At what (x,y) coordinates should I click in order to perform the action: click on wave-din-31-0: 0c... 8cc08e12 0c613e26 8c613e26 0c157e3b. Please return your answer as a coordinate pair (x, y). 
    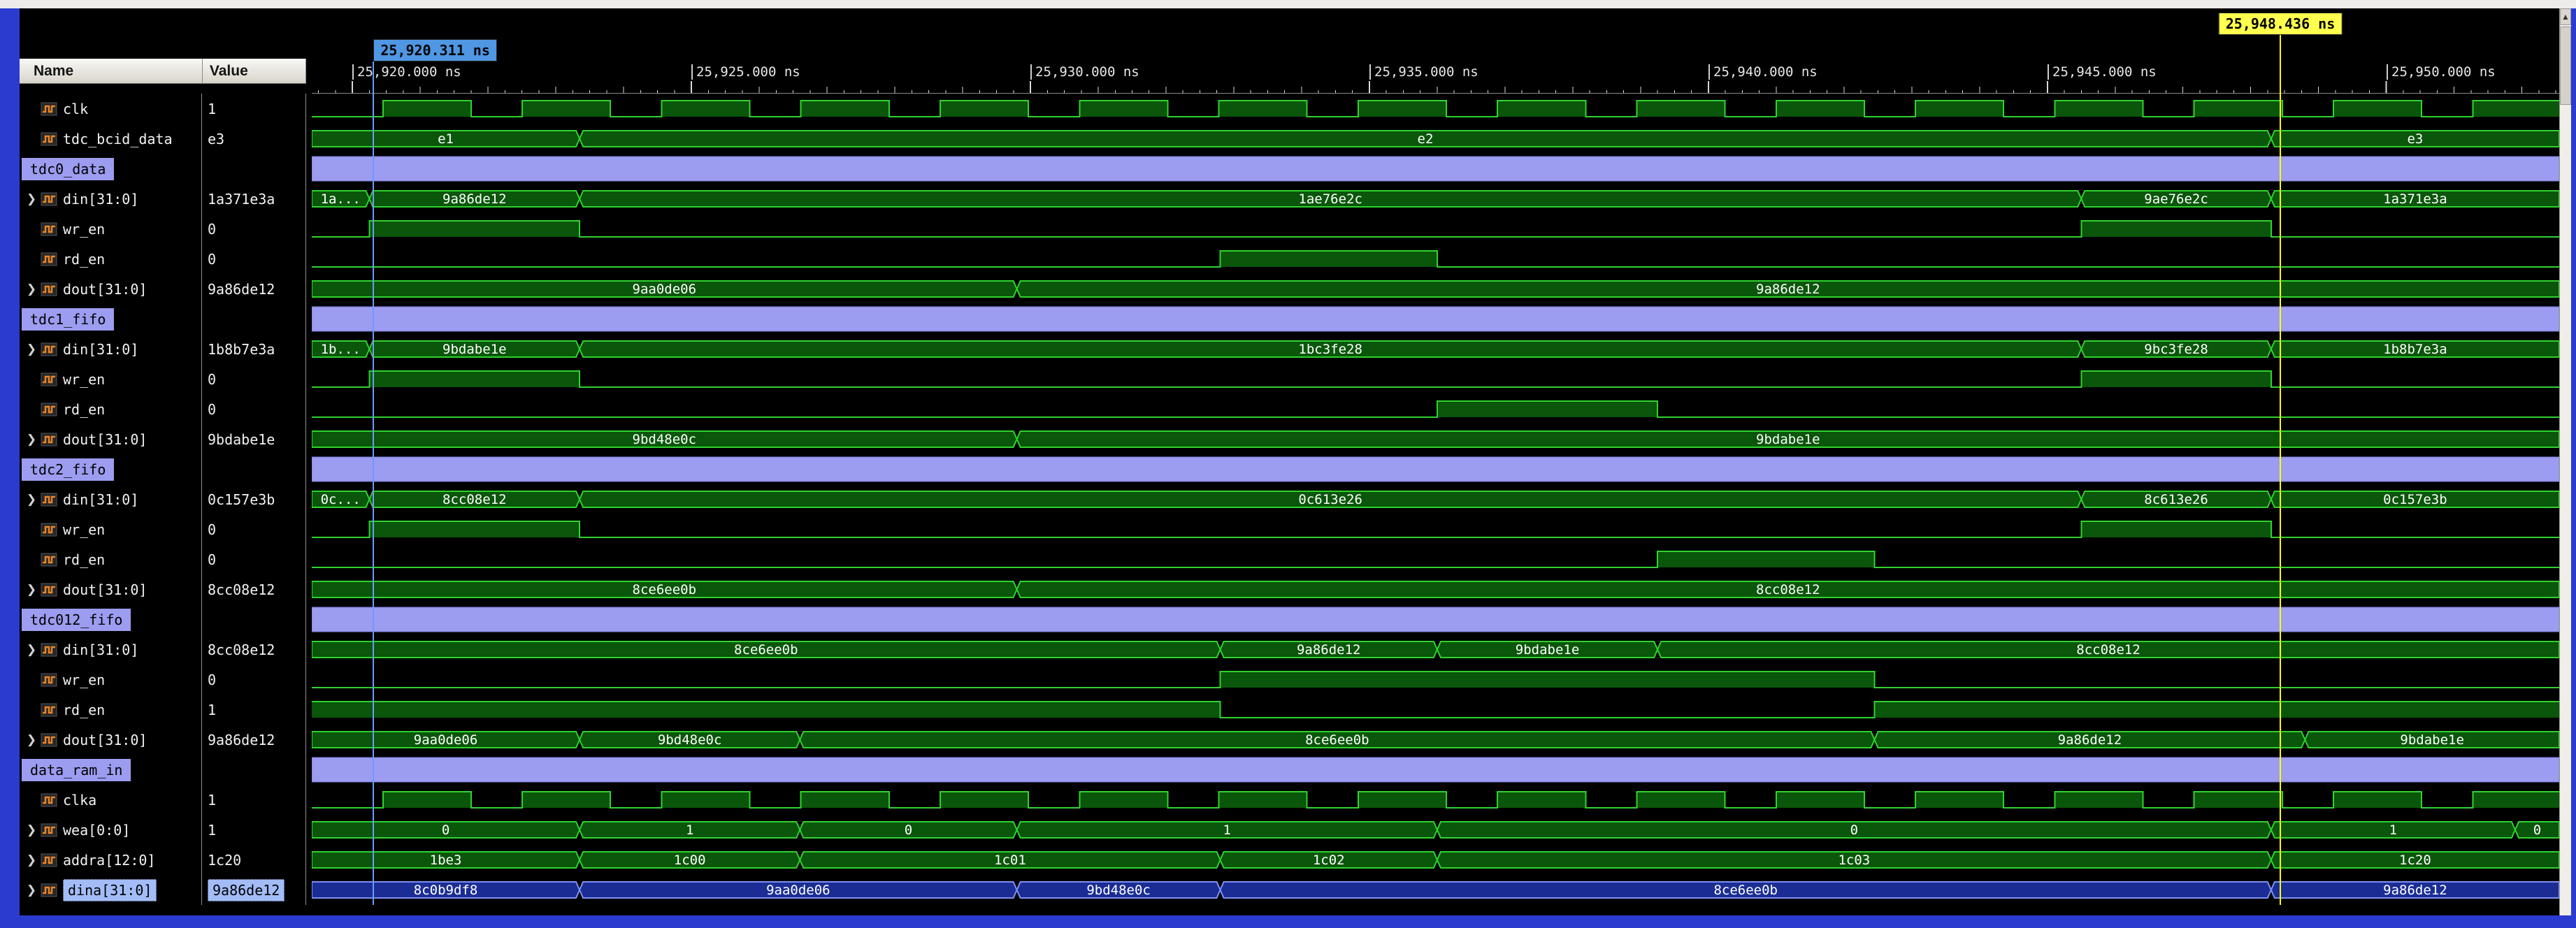
    Looking at the image, I should click on (1435, 499).